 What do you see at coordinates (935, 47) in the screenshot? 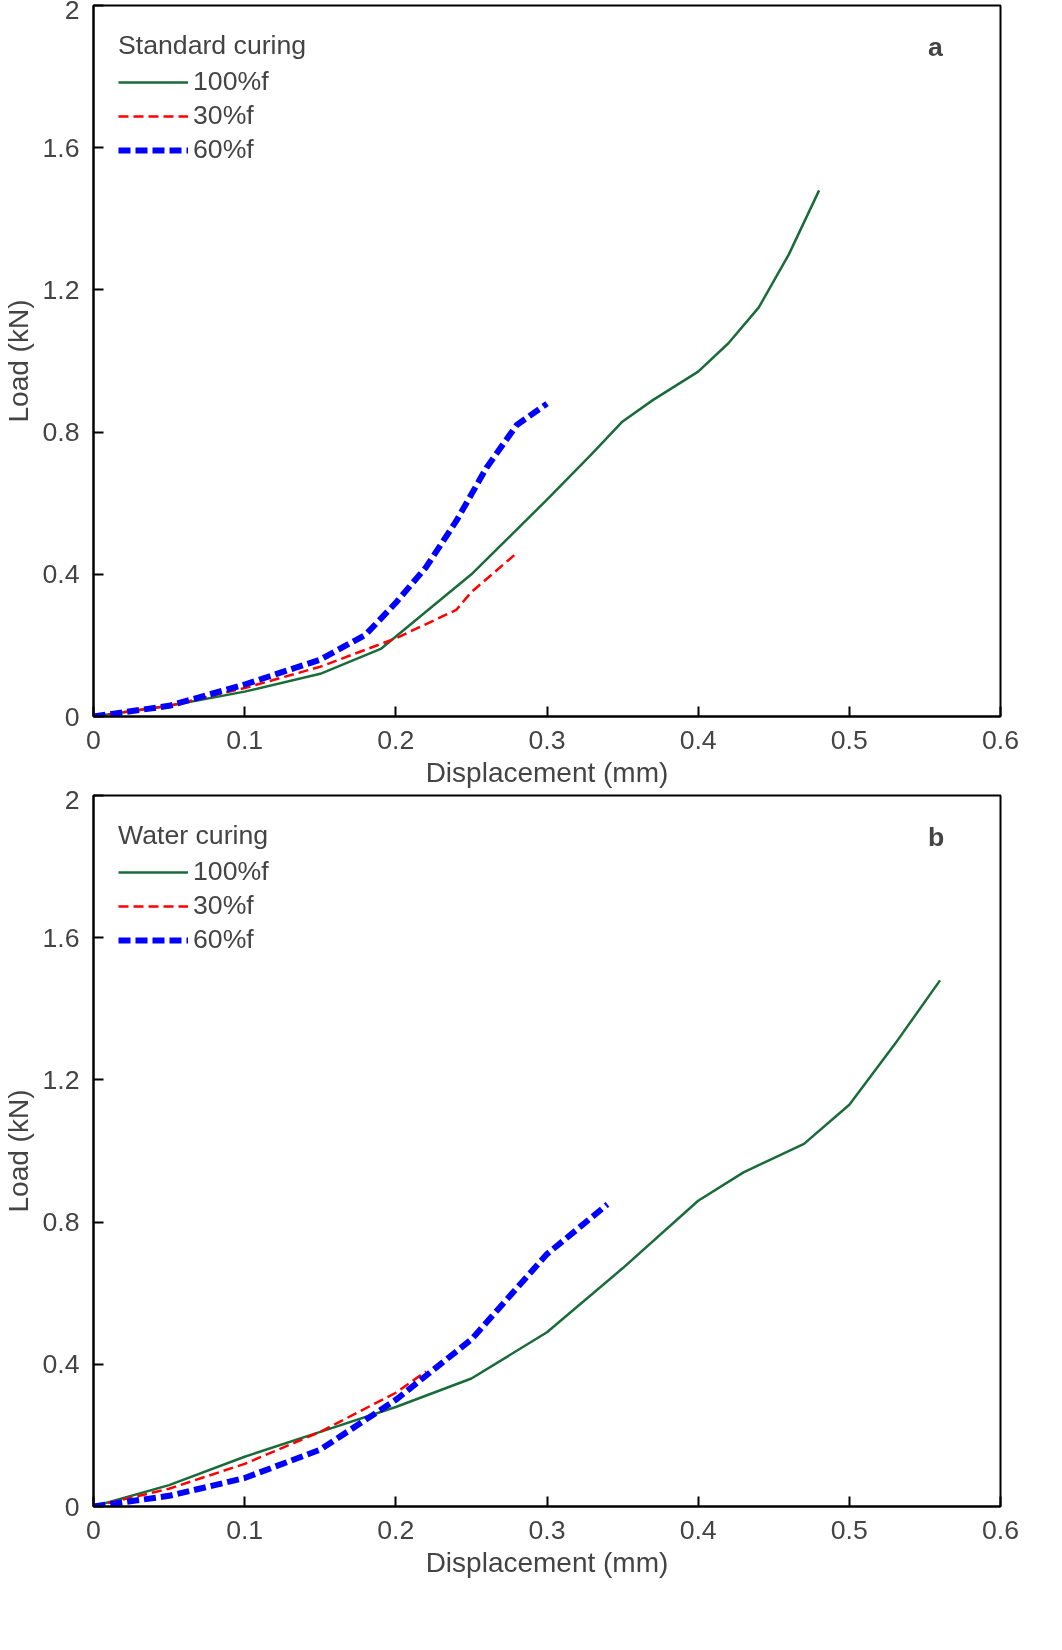
I see `annotation: a` at bounding box center [935, 47].